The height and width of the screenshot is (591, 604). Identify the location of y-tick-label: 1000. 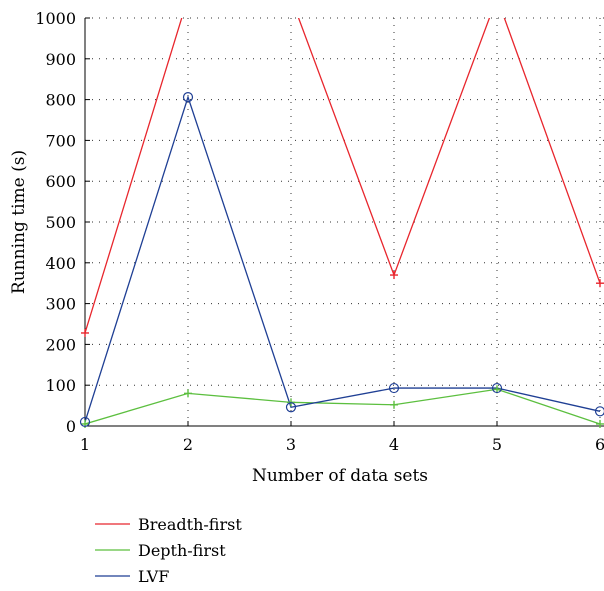
(55, 18).